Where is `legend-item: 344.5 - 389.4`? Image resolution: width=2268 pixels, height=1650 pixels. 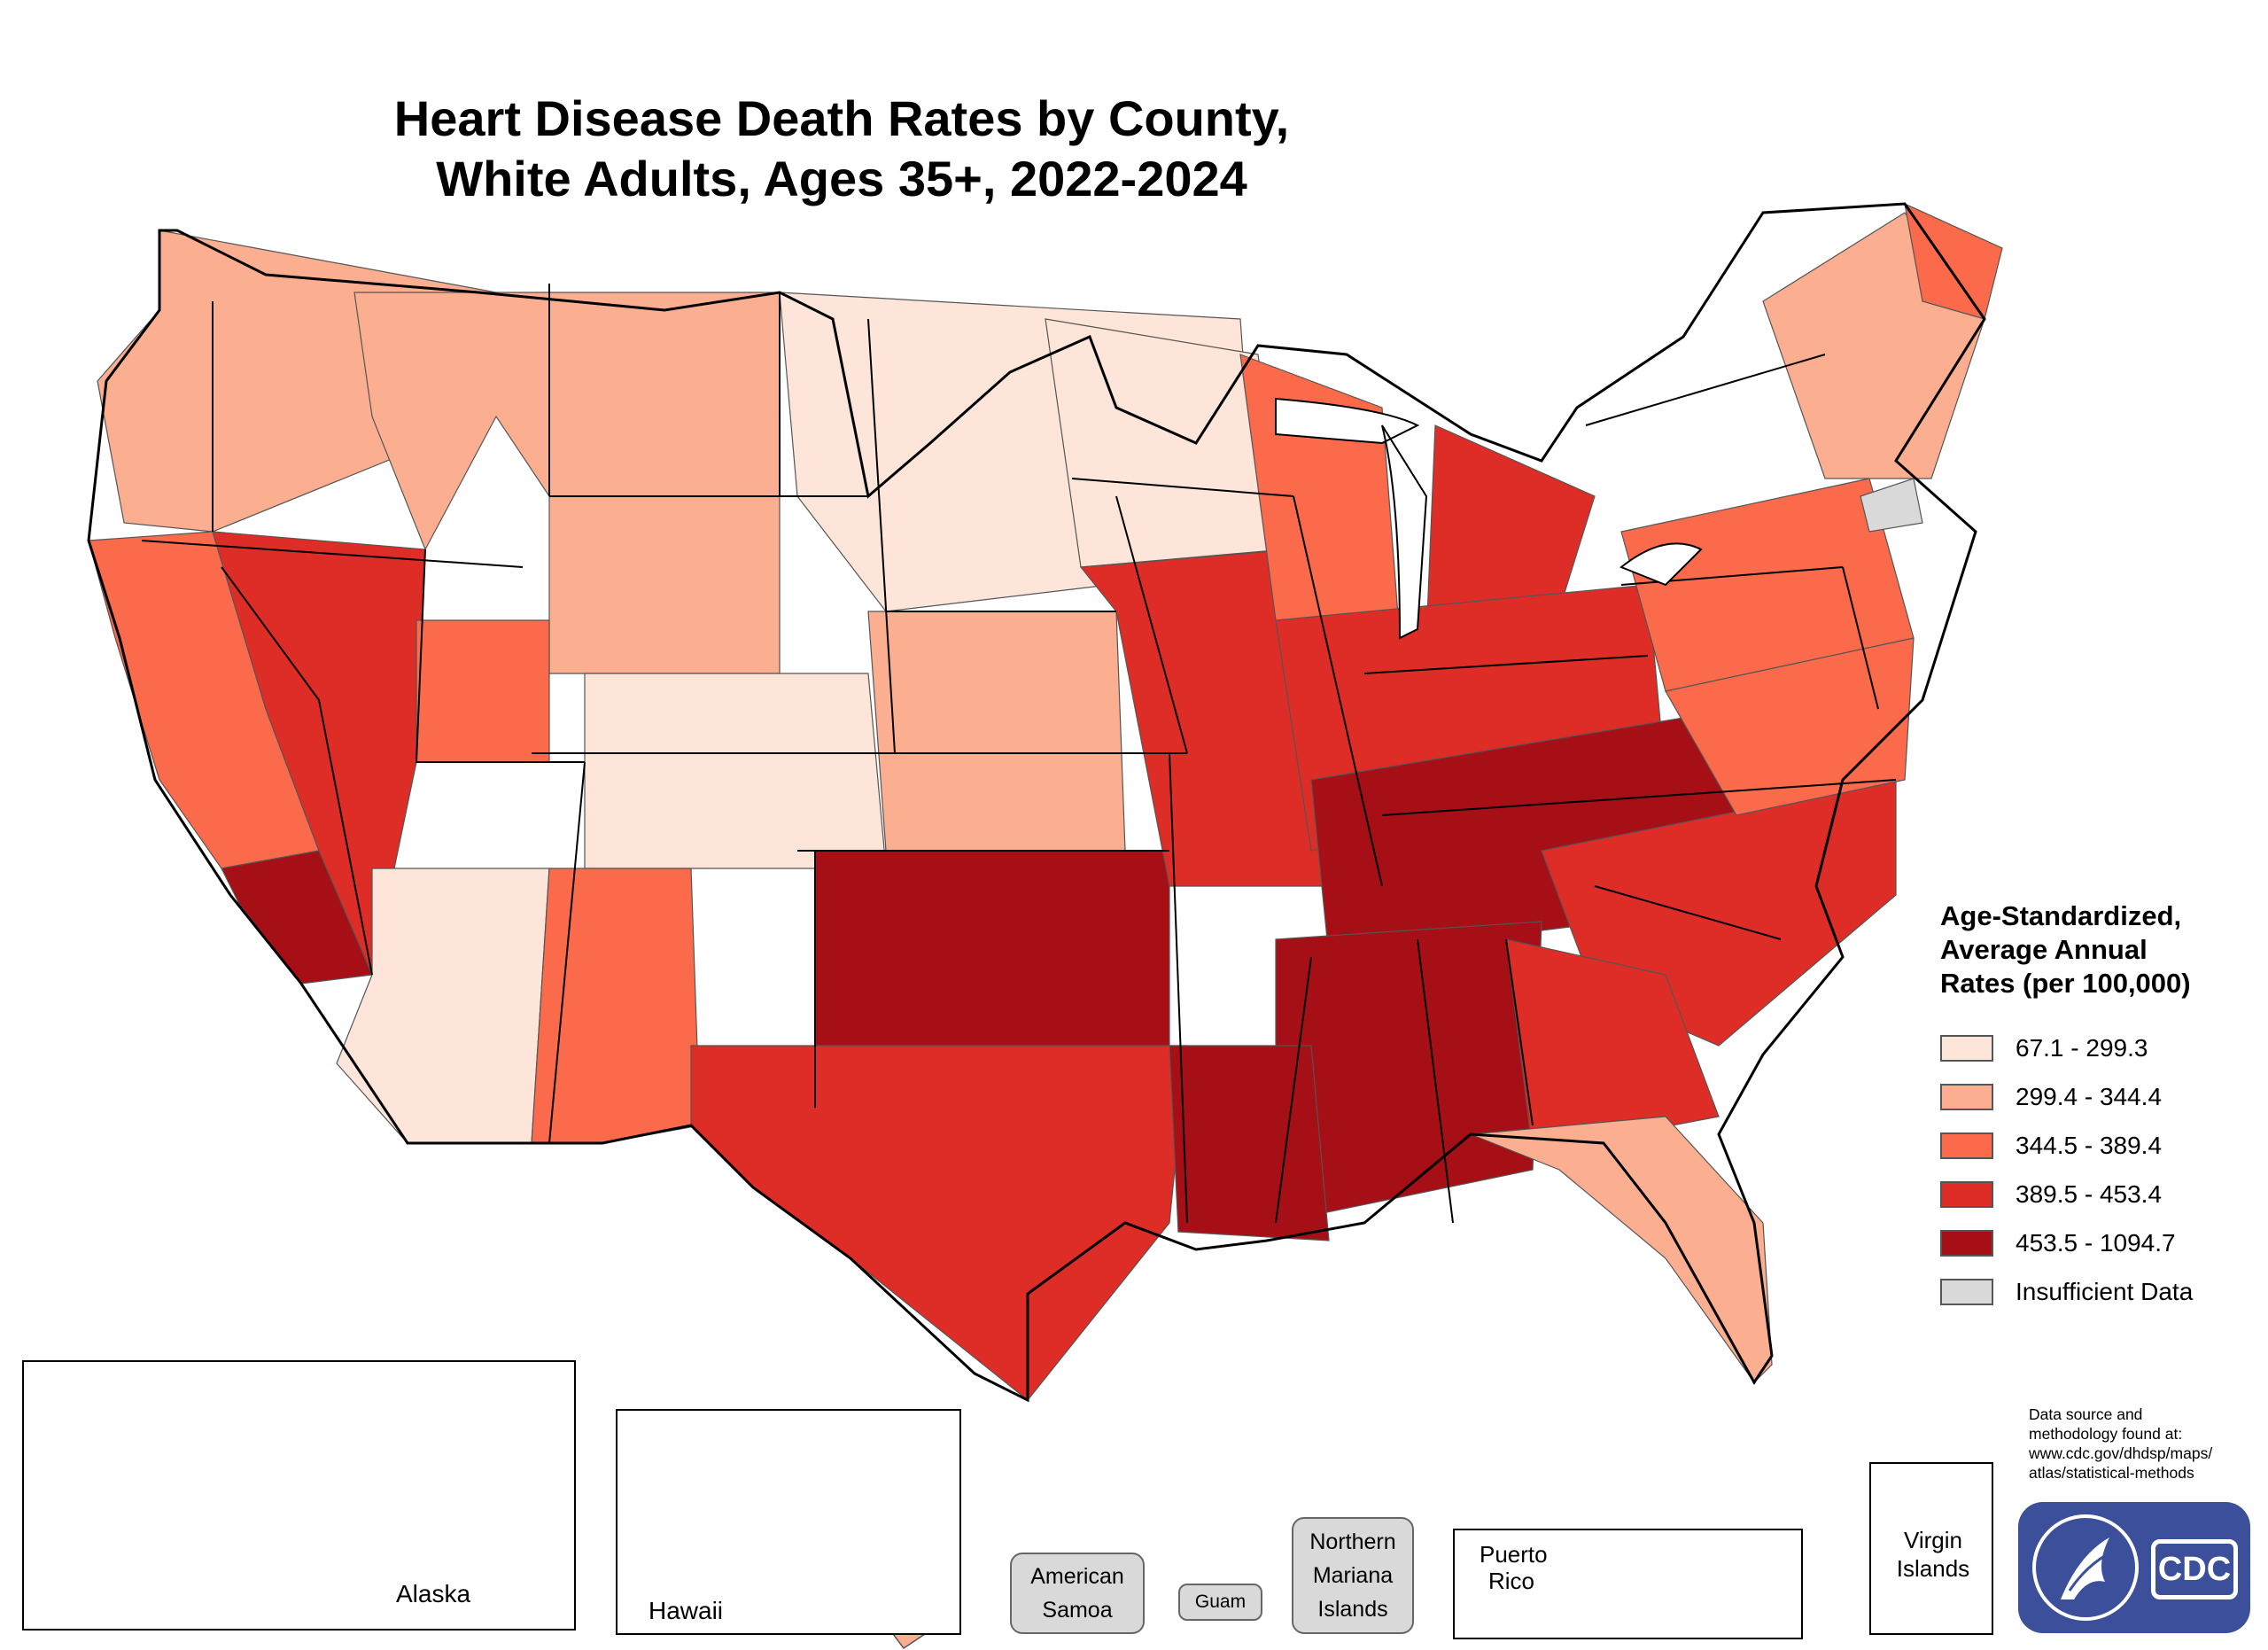 legend-item: 344.5 - 389.4 is located at coordinates (2099, 1145).